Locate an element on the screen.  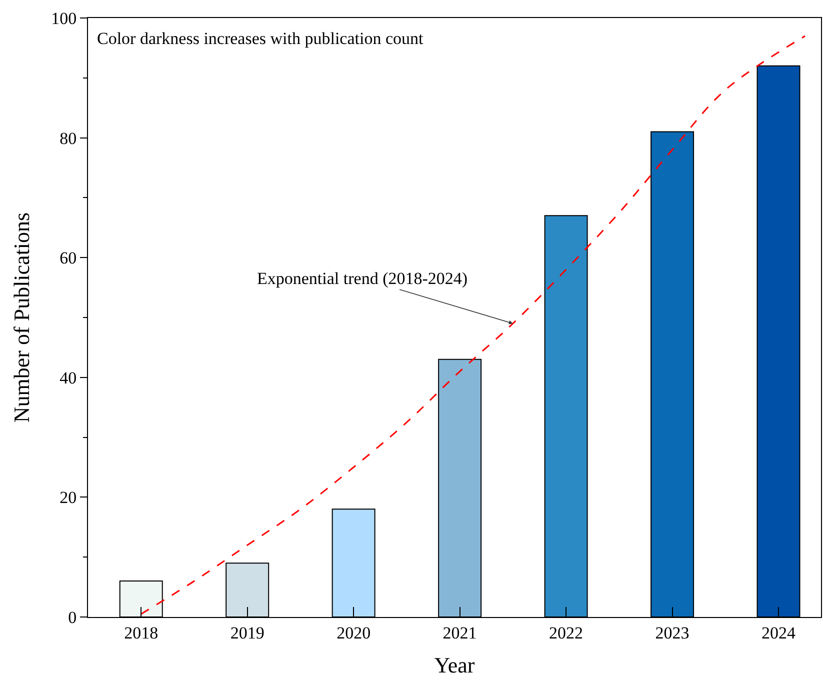
y-tick-label: 20 is located at coordinates (68, 498).